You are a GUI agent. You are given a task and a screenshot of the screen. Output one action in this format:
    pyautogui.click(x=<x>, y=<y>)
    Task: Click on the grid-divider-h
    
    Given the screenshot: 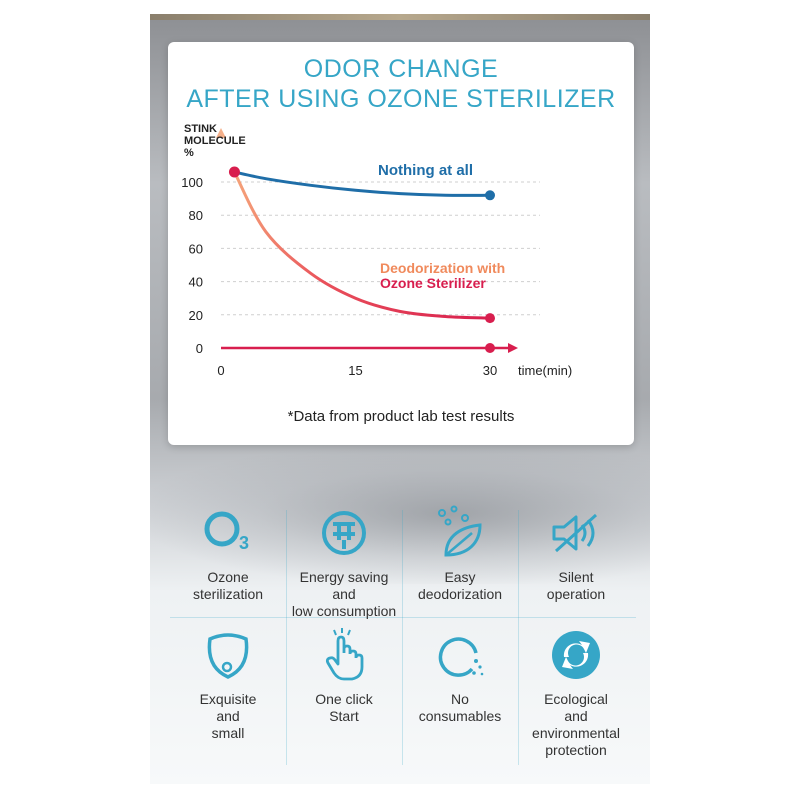 What is the action you would take?
    pyautogui.click(x=403, y=617)
    